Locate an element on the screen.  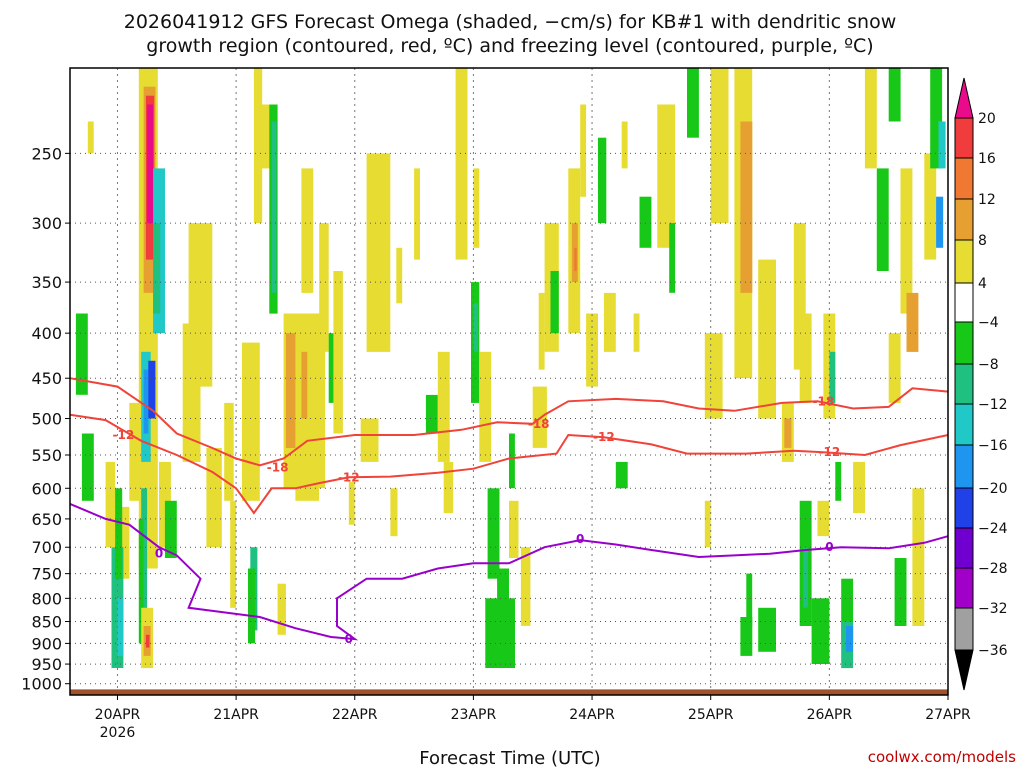
colorbar-tick-label: −24 is located at coordinates (993, 529).